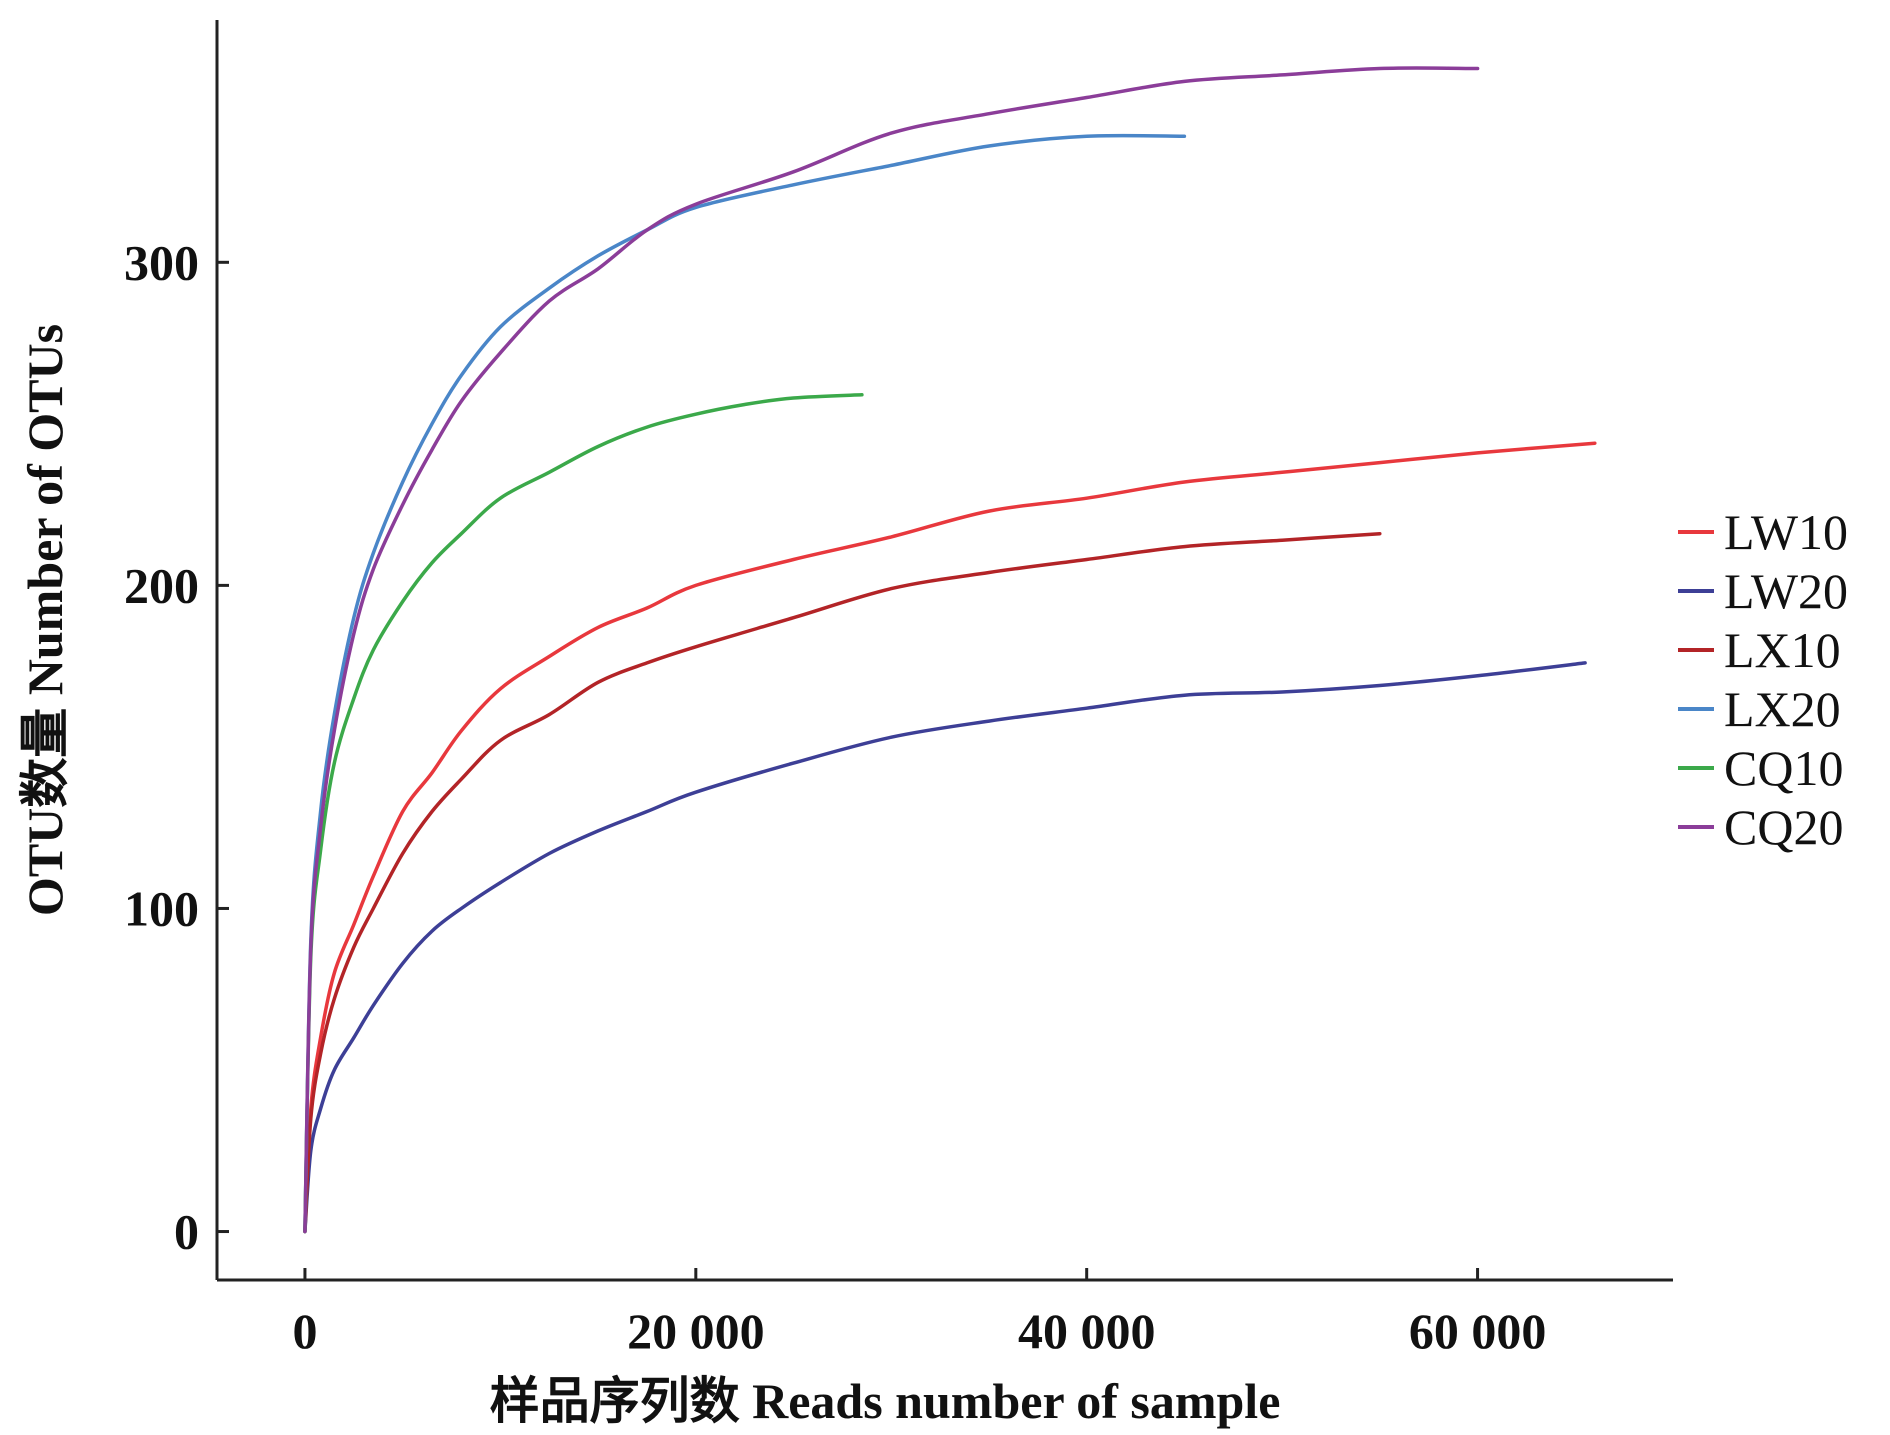  I want to click on legend-label-cq10: CQ10, so click(1783, 768).